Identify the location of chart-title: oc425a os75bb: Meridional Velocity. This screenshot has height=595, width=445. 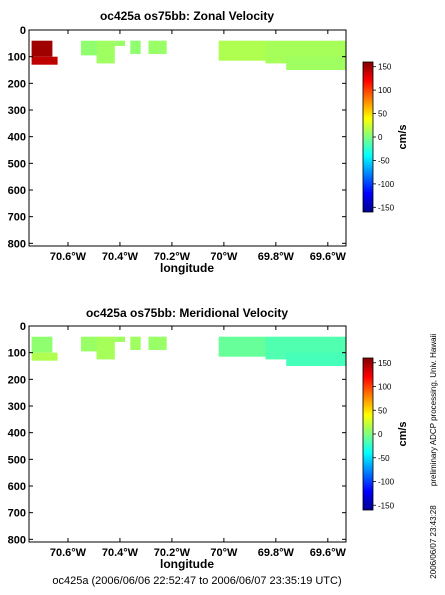
(187, 313).